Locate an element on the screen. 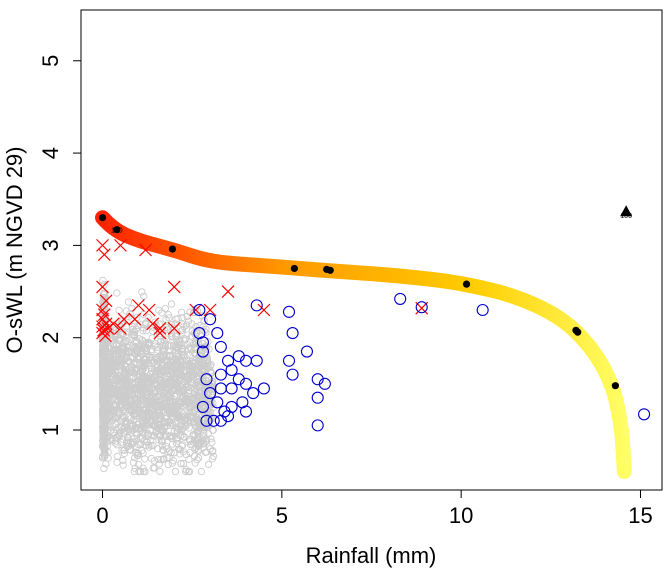 This screenshot has width=672, height=576. y-tick-label: 3 is located at coordinates (50, 245).